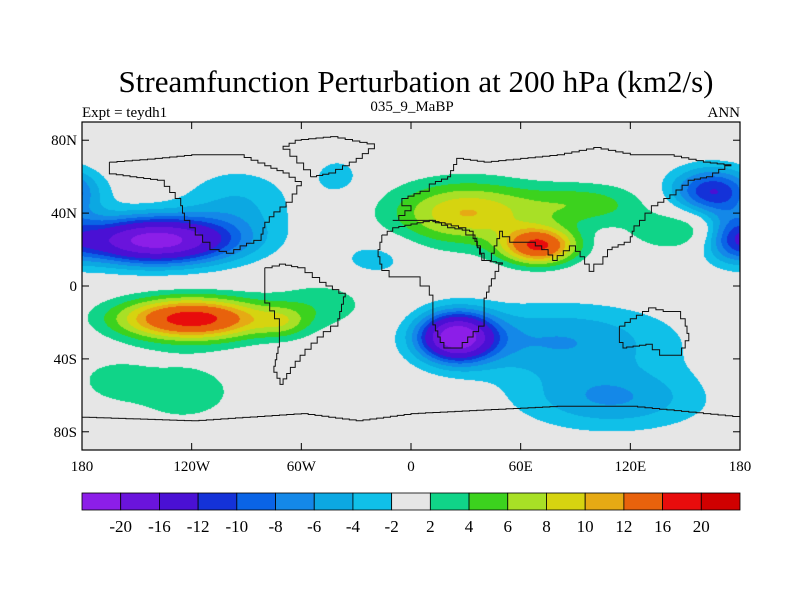  What do you see at coordinates (411, 107) in the screenshot?
I see `period-label: 035_9_MaBP` at bounding box center [411, 107].